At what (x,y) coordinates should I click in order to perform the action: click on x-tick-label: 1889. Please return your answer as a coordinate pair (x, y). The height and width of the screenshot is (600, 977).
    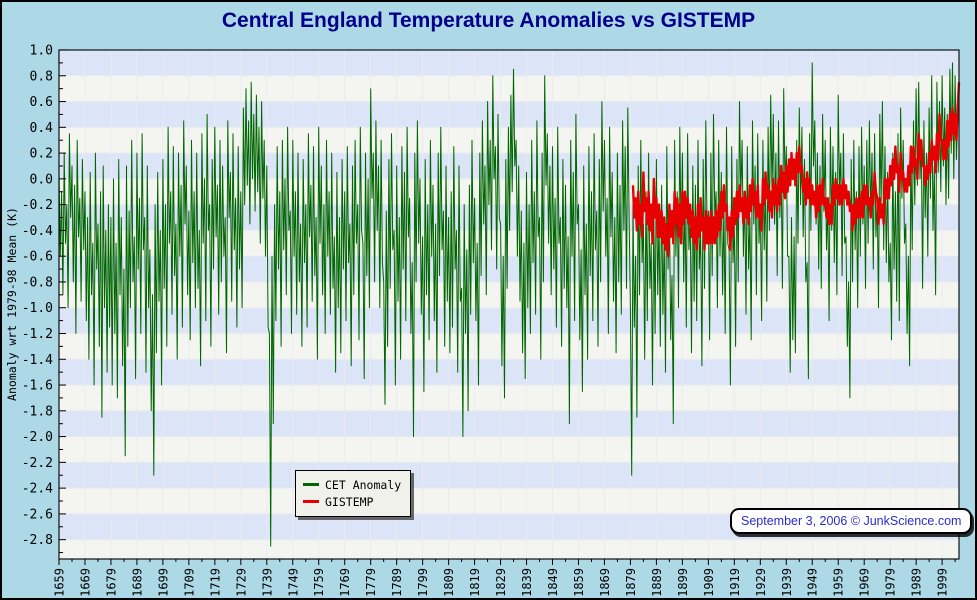
    Looking at the image, I should click on (657, 582).